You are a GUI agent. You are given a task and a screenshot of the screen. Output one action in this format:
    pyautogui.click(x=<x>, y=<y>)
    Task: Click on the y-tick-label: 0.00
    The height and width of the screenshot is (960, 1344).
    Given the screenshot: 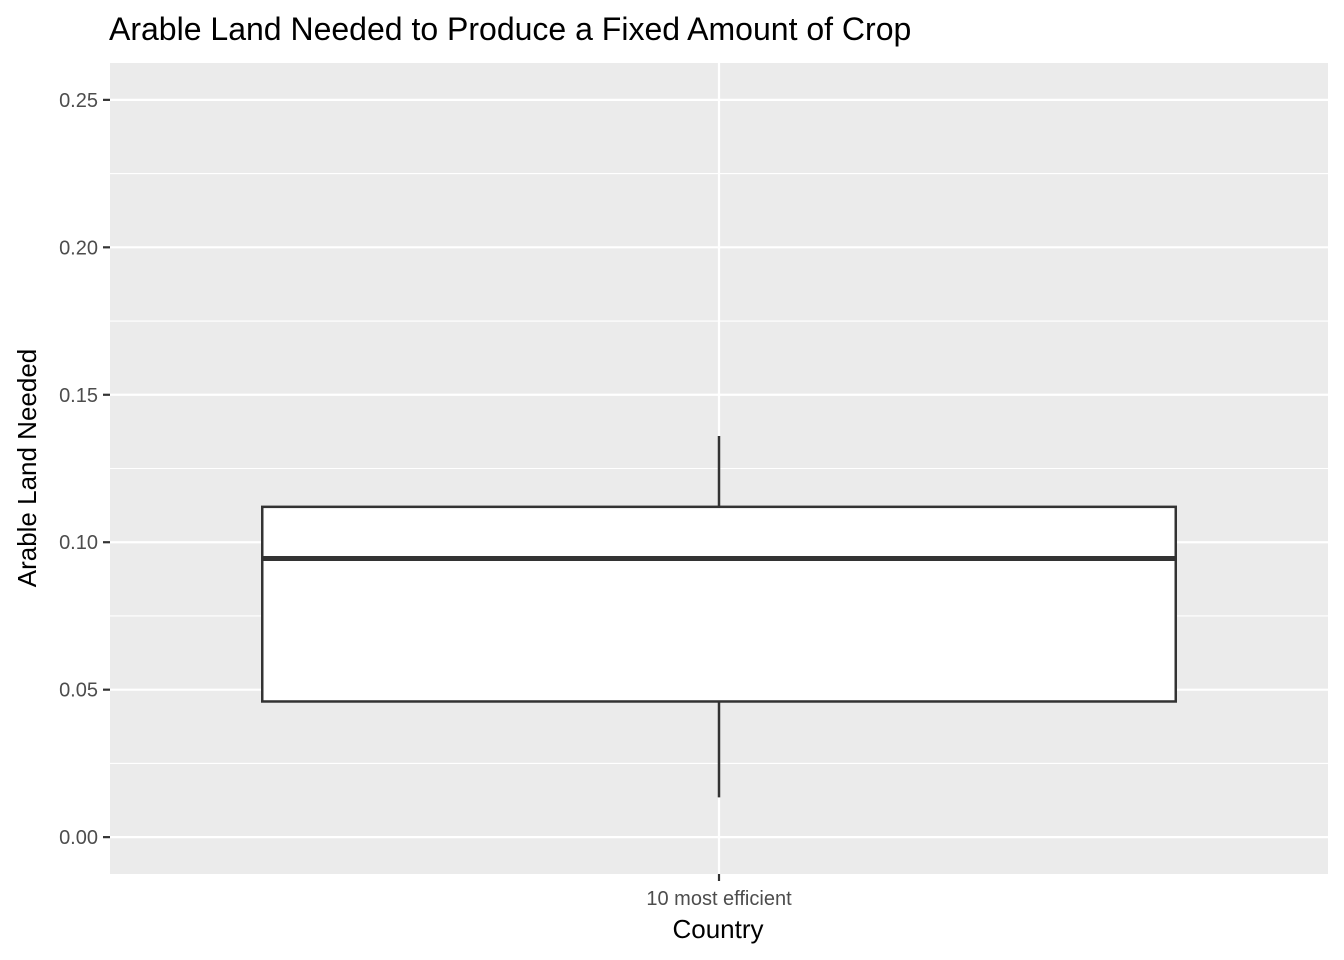 What is the action you would take?
    pyautogui.click(x=78, y=838)
    